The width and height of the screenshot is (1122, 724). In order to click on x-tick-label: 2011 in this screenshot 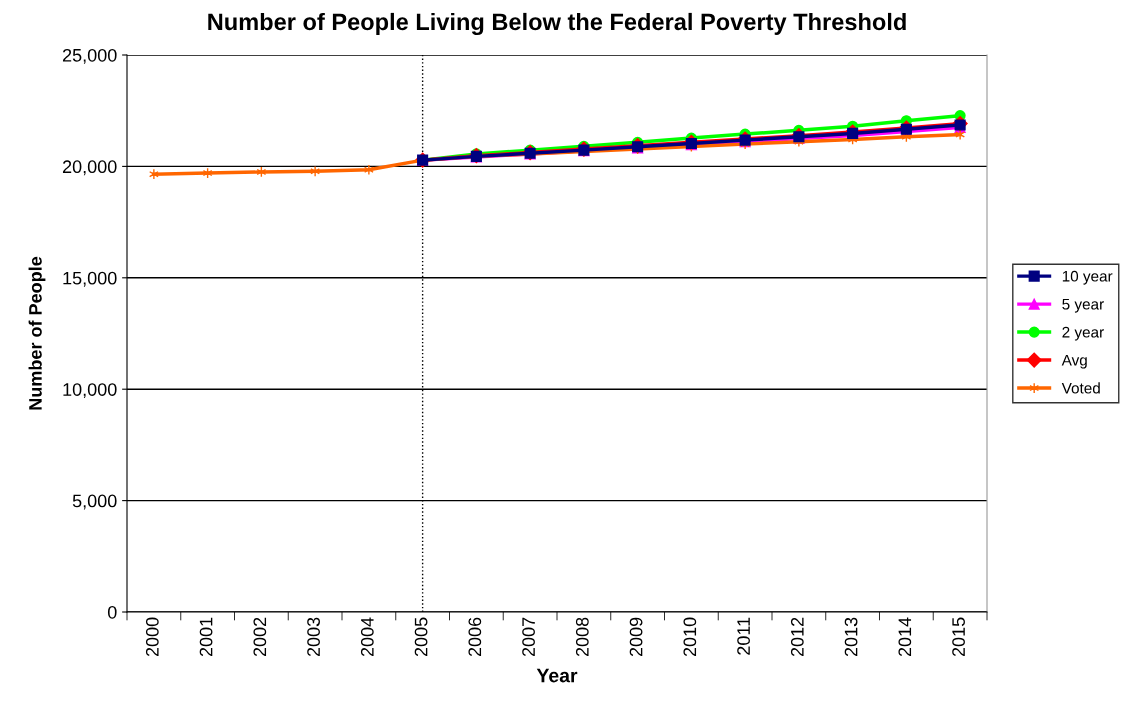, I will do `click(743, 636)`.